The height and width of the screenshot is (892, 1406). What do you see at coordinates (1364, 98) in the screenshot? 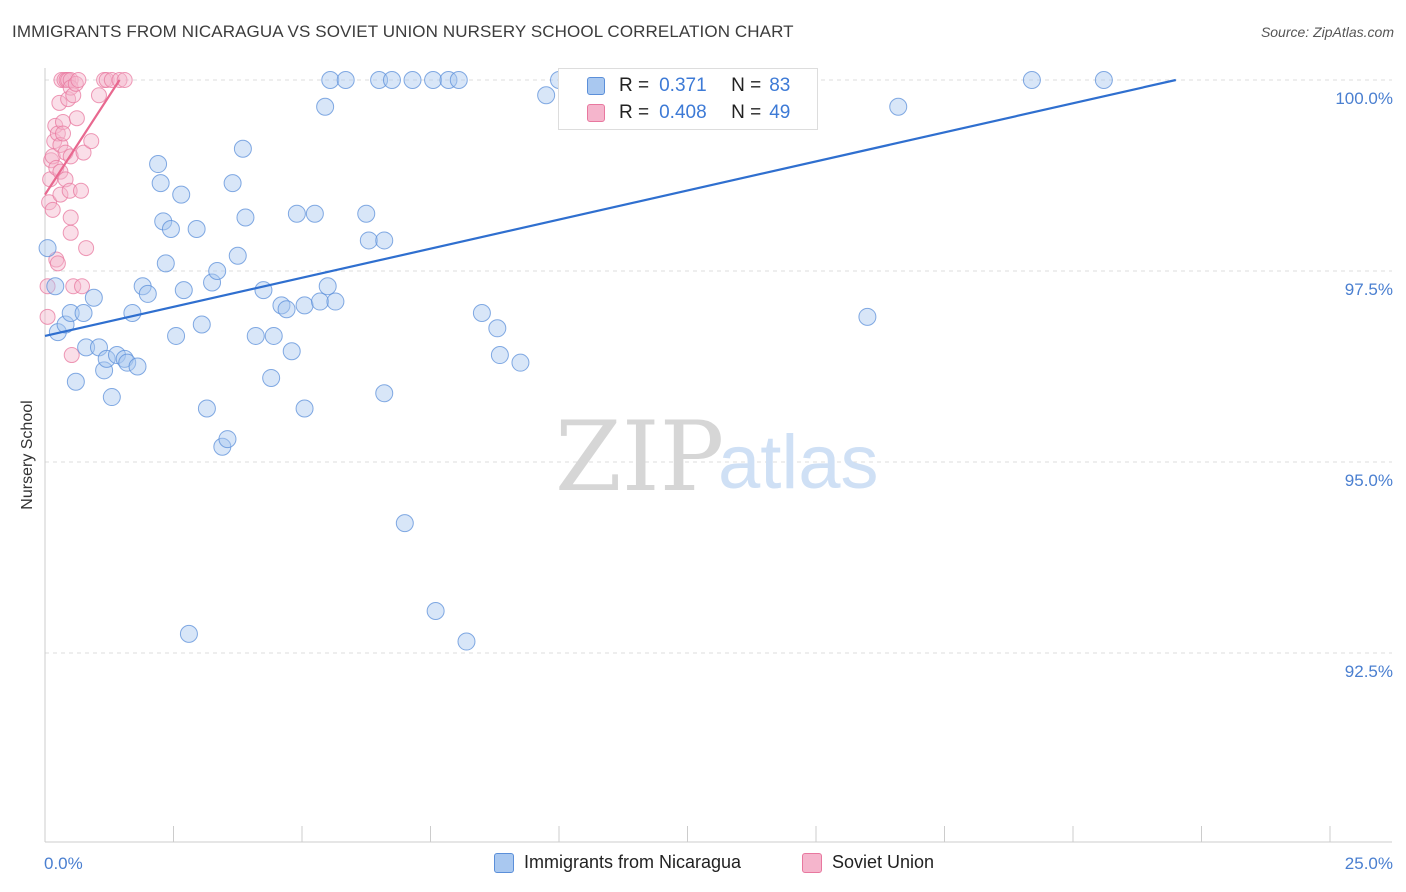
I see `y-tick-label: 100.0%` at bounding box center [1364, 98].